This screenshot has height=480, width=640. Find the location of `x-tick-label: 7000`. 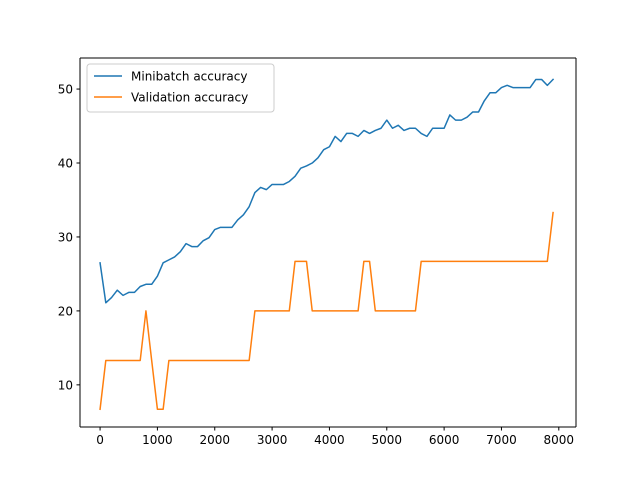

x-tick-label: 7000 is located at coordinates (501, 440).